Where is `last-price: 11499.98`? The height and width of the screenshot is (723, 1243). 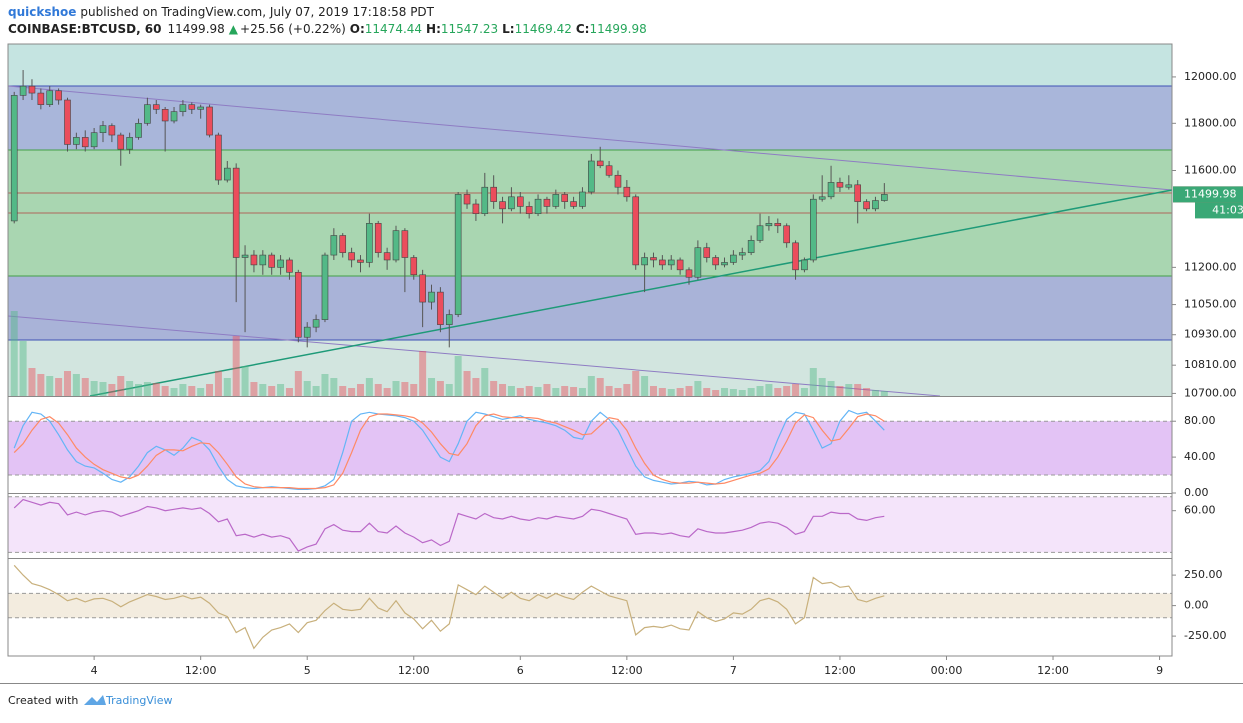 last-price: 11499.98 is located at coordinates (196, 29).